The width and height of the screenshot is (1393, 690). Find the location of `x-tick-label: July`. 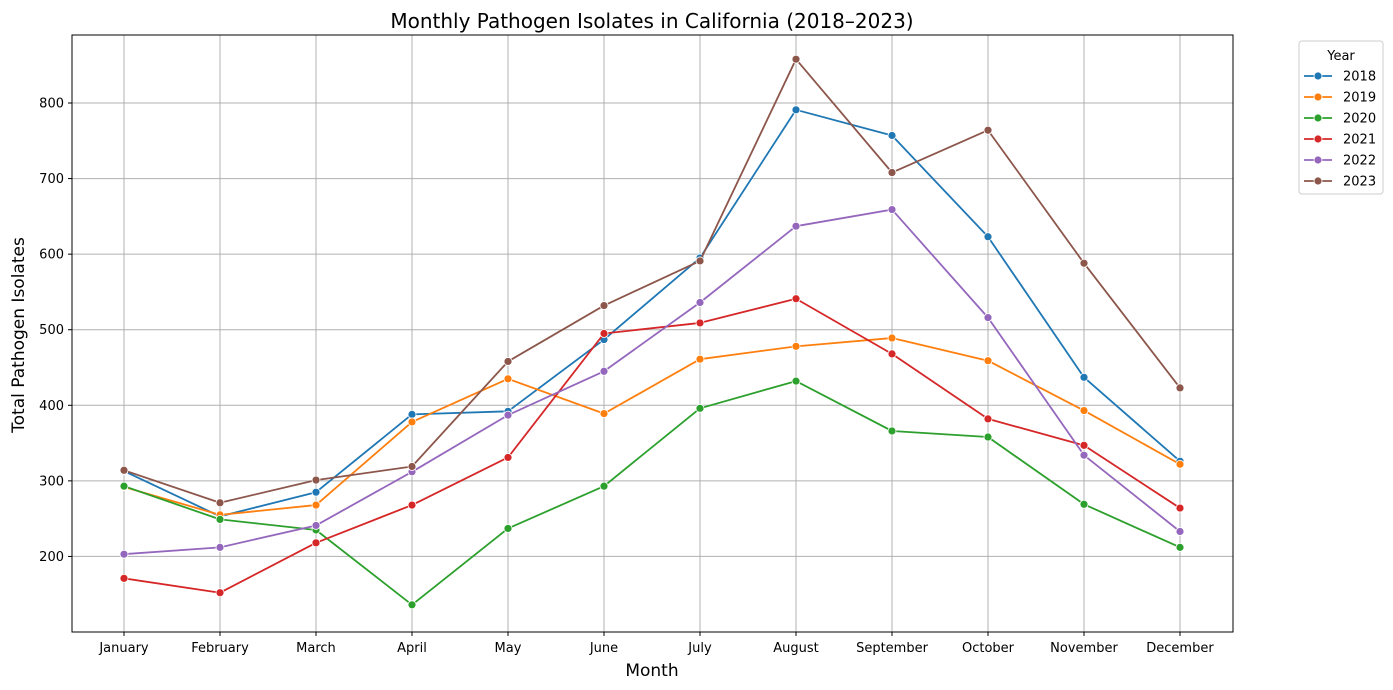

x-tick-label: July is located at coordinates (699, 648).